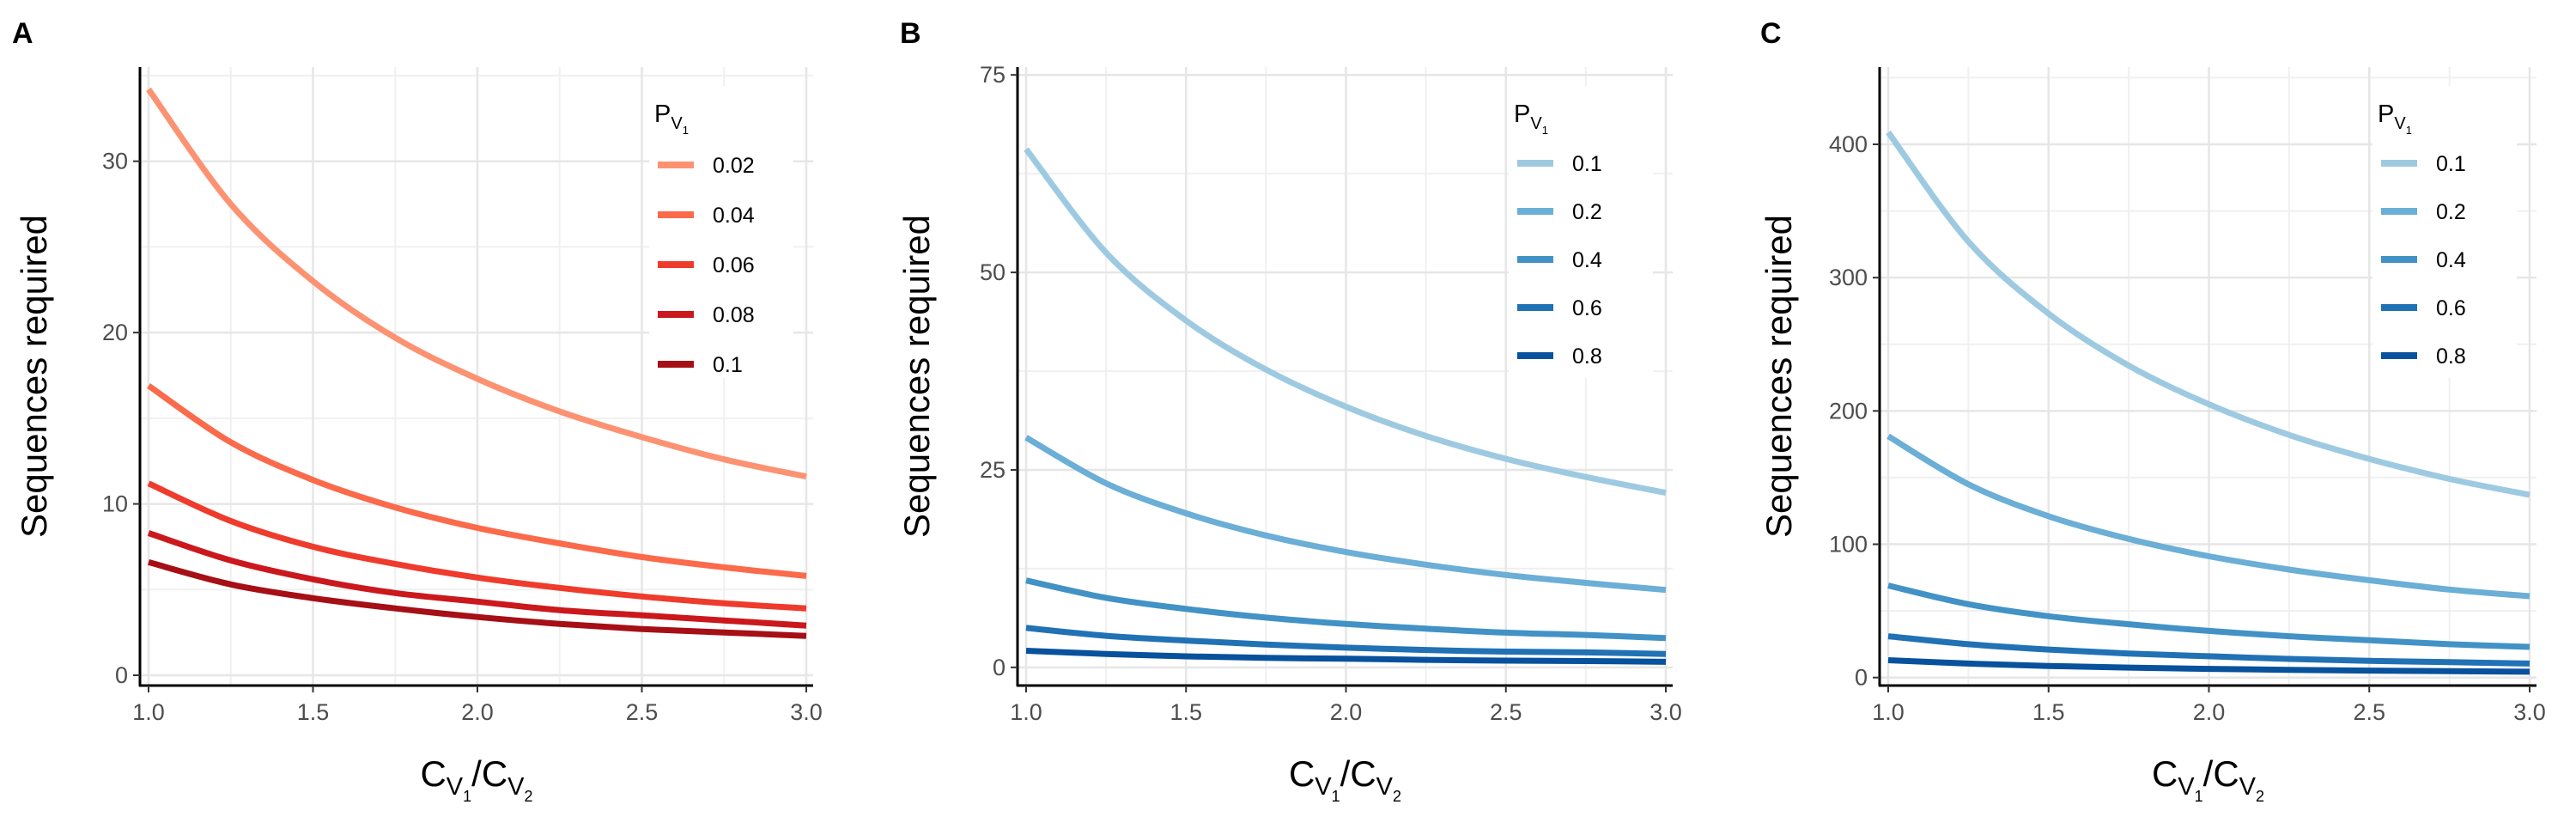  What do you see at coordinates (115, 504) in the screenshot?
I see `y-tick-label: 10` at bounding box center [115, 504].